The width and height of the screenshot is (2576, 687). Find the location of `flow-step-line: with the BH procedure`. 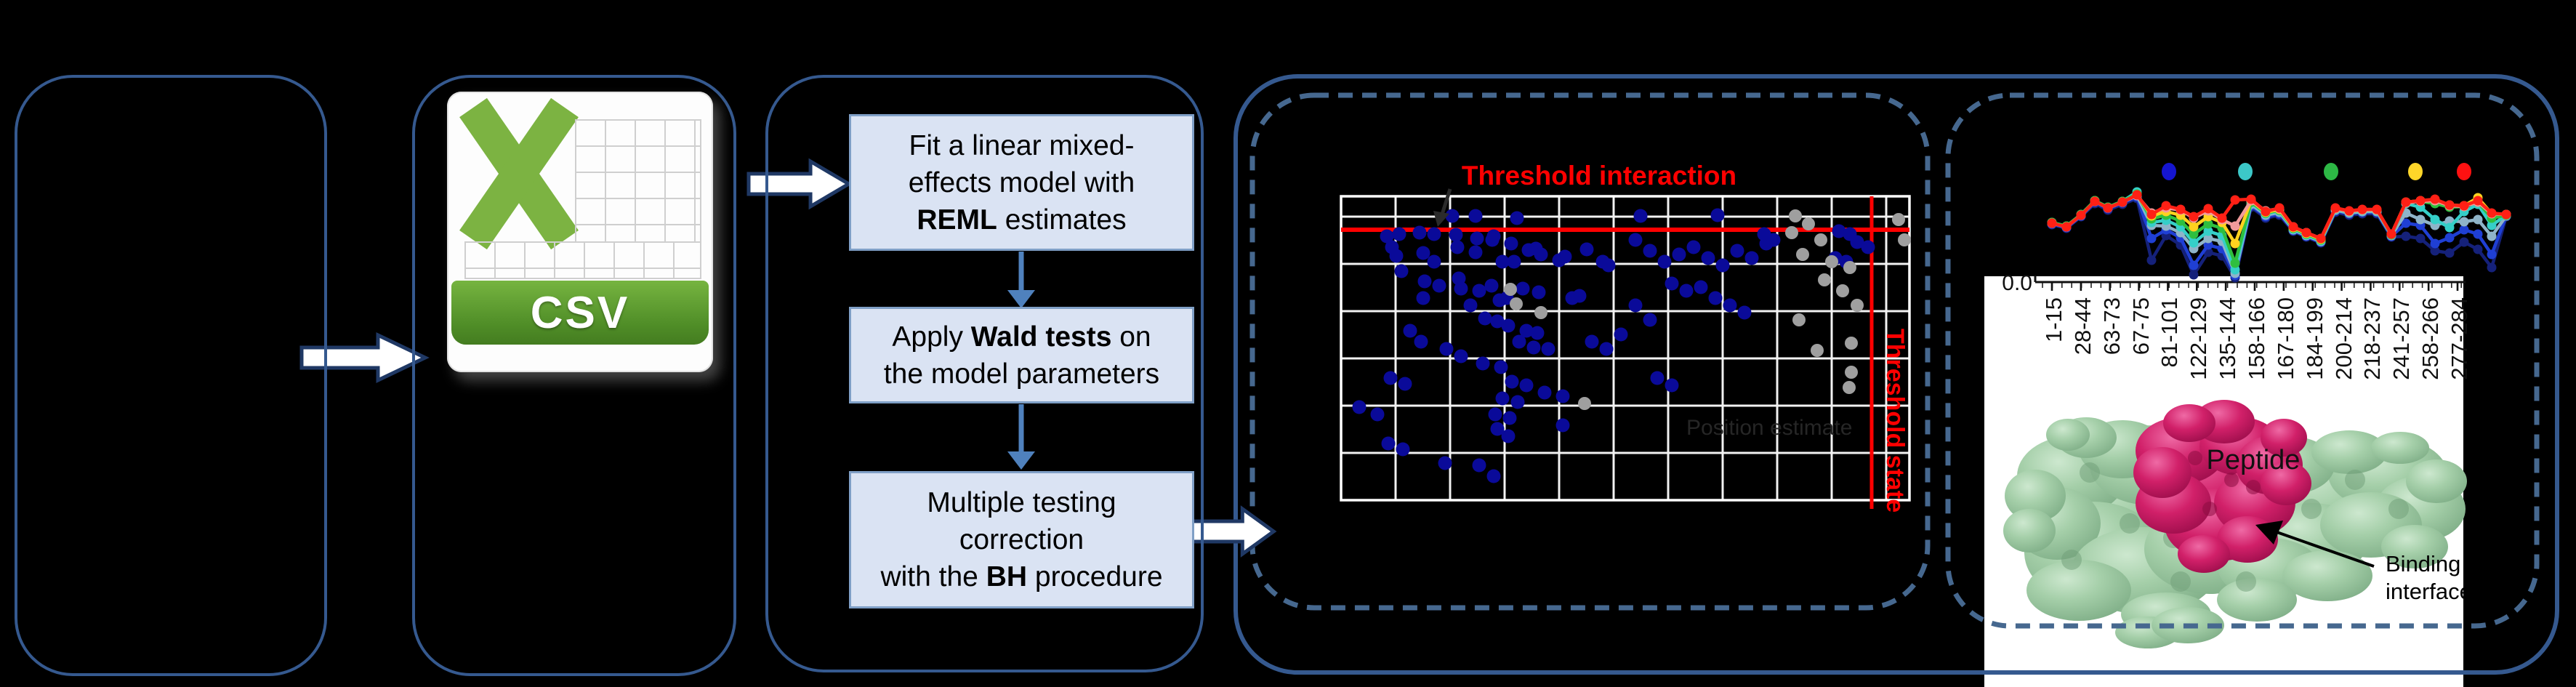

flow-step-line: with the BH procedure is located at coordinates (1021, 576).